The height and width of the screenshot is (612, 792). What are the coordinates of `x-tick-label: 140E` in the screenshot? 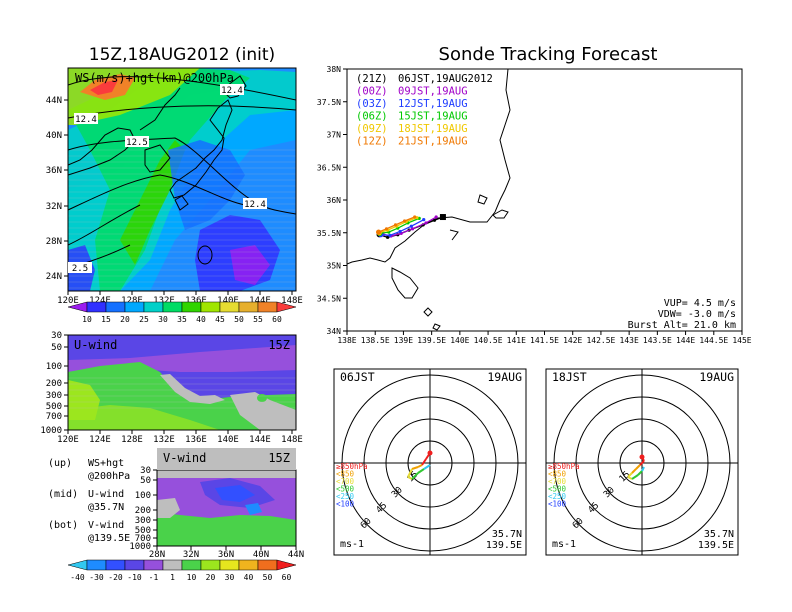 It's located at (459, 340).